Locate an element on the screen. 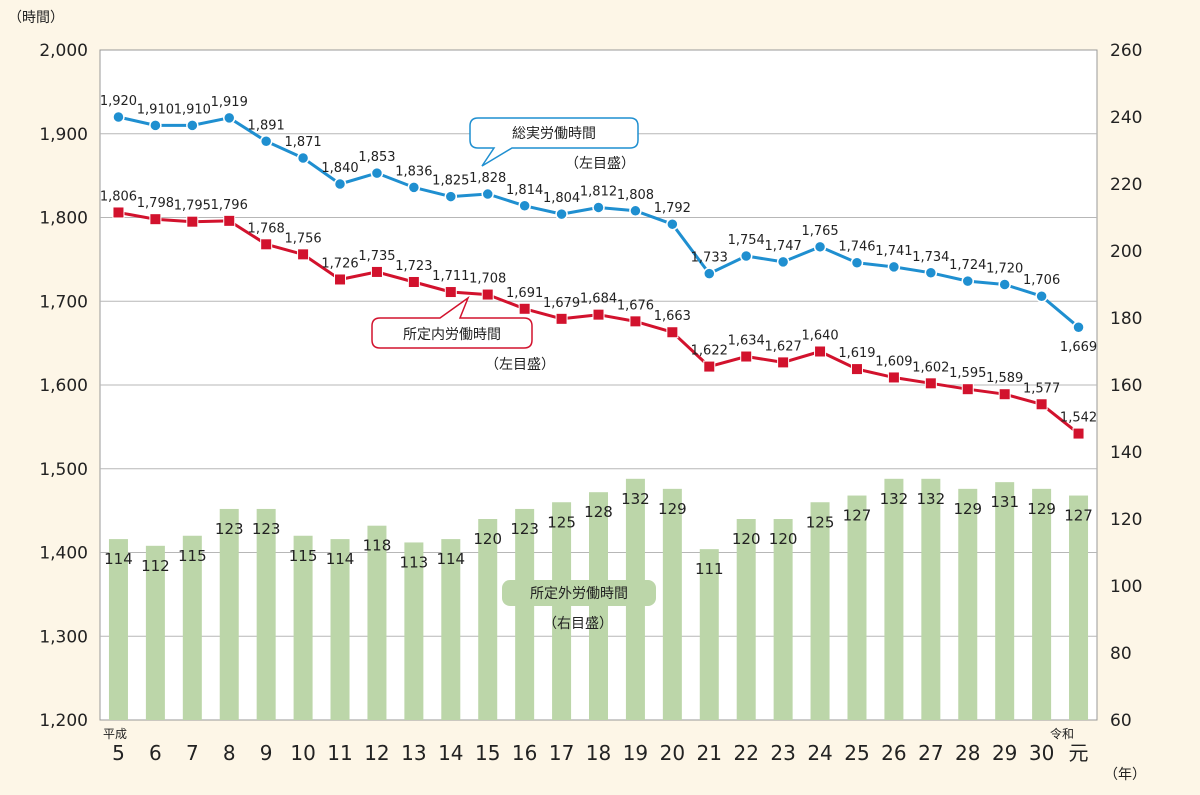 This screenshot has height=795, width=1200. x-axis-category-label: 9 is located at coordinates (266, 753).